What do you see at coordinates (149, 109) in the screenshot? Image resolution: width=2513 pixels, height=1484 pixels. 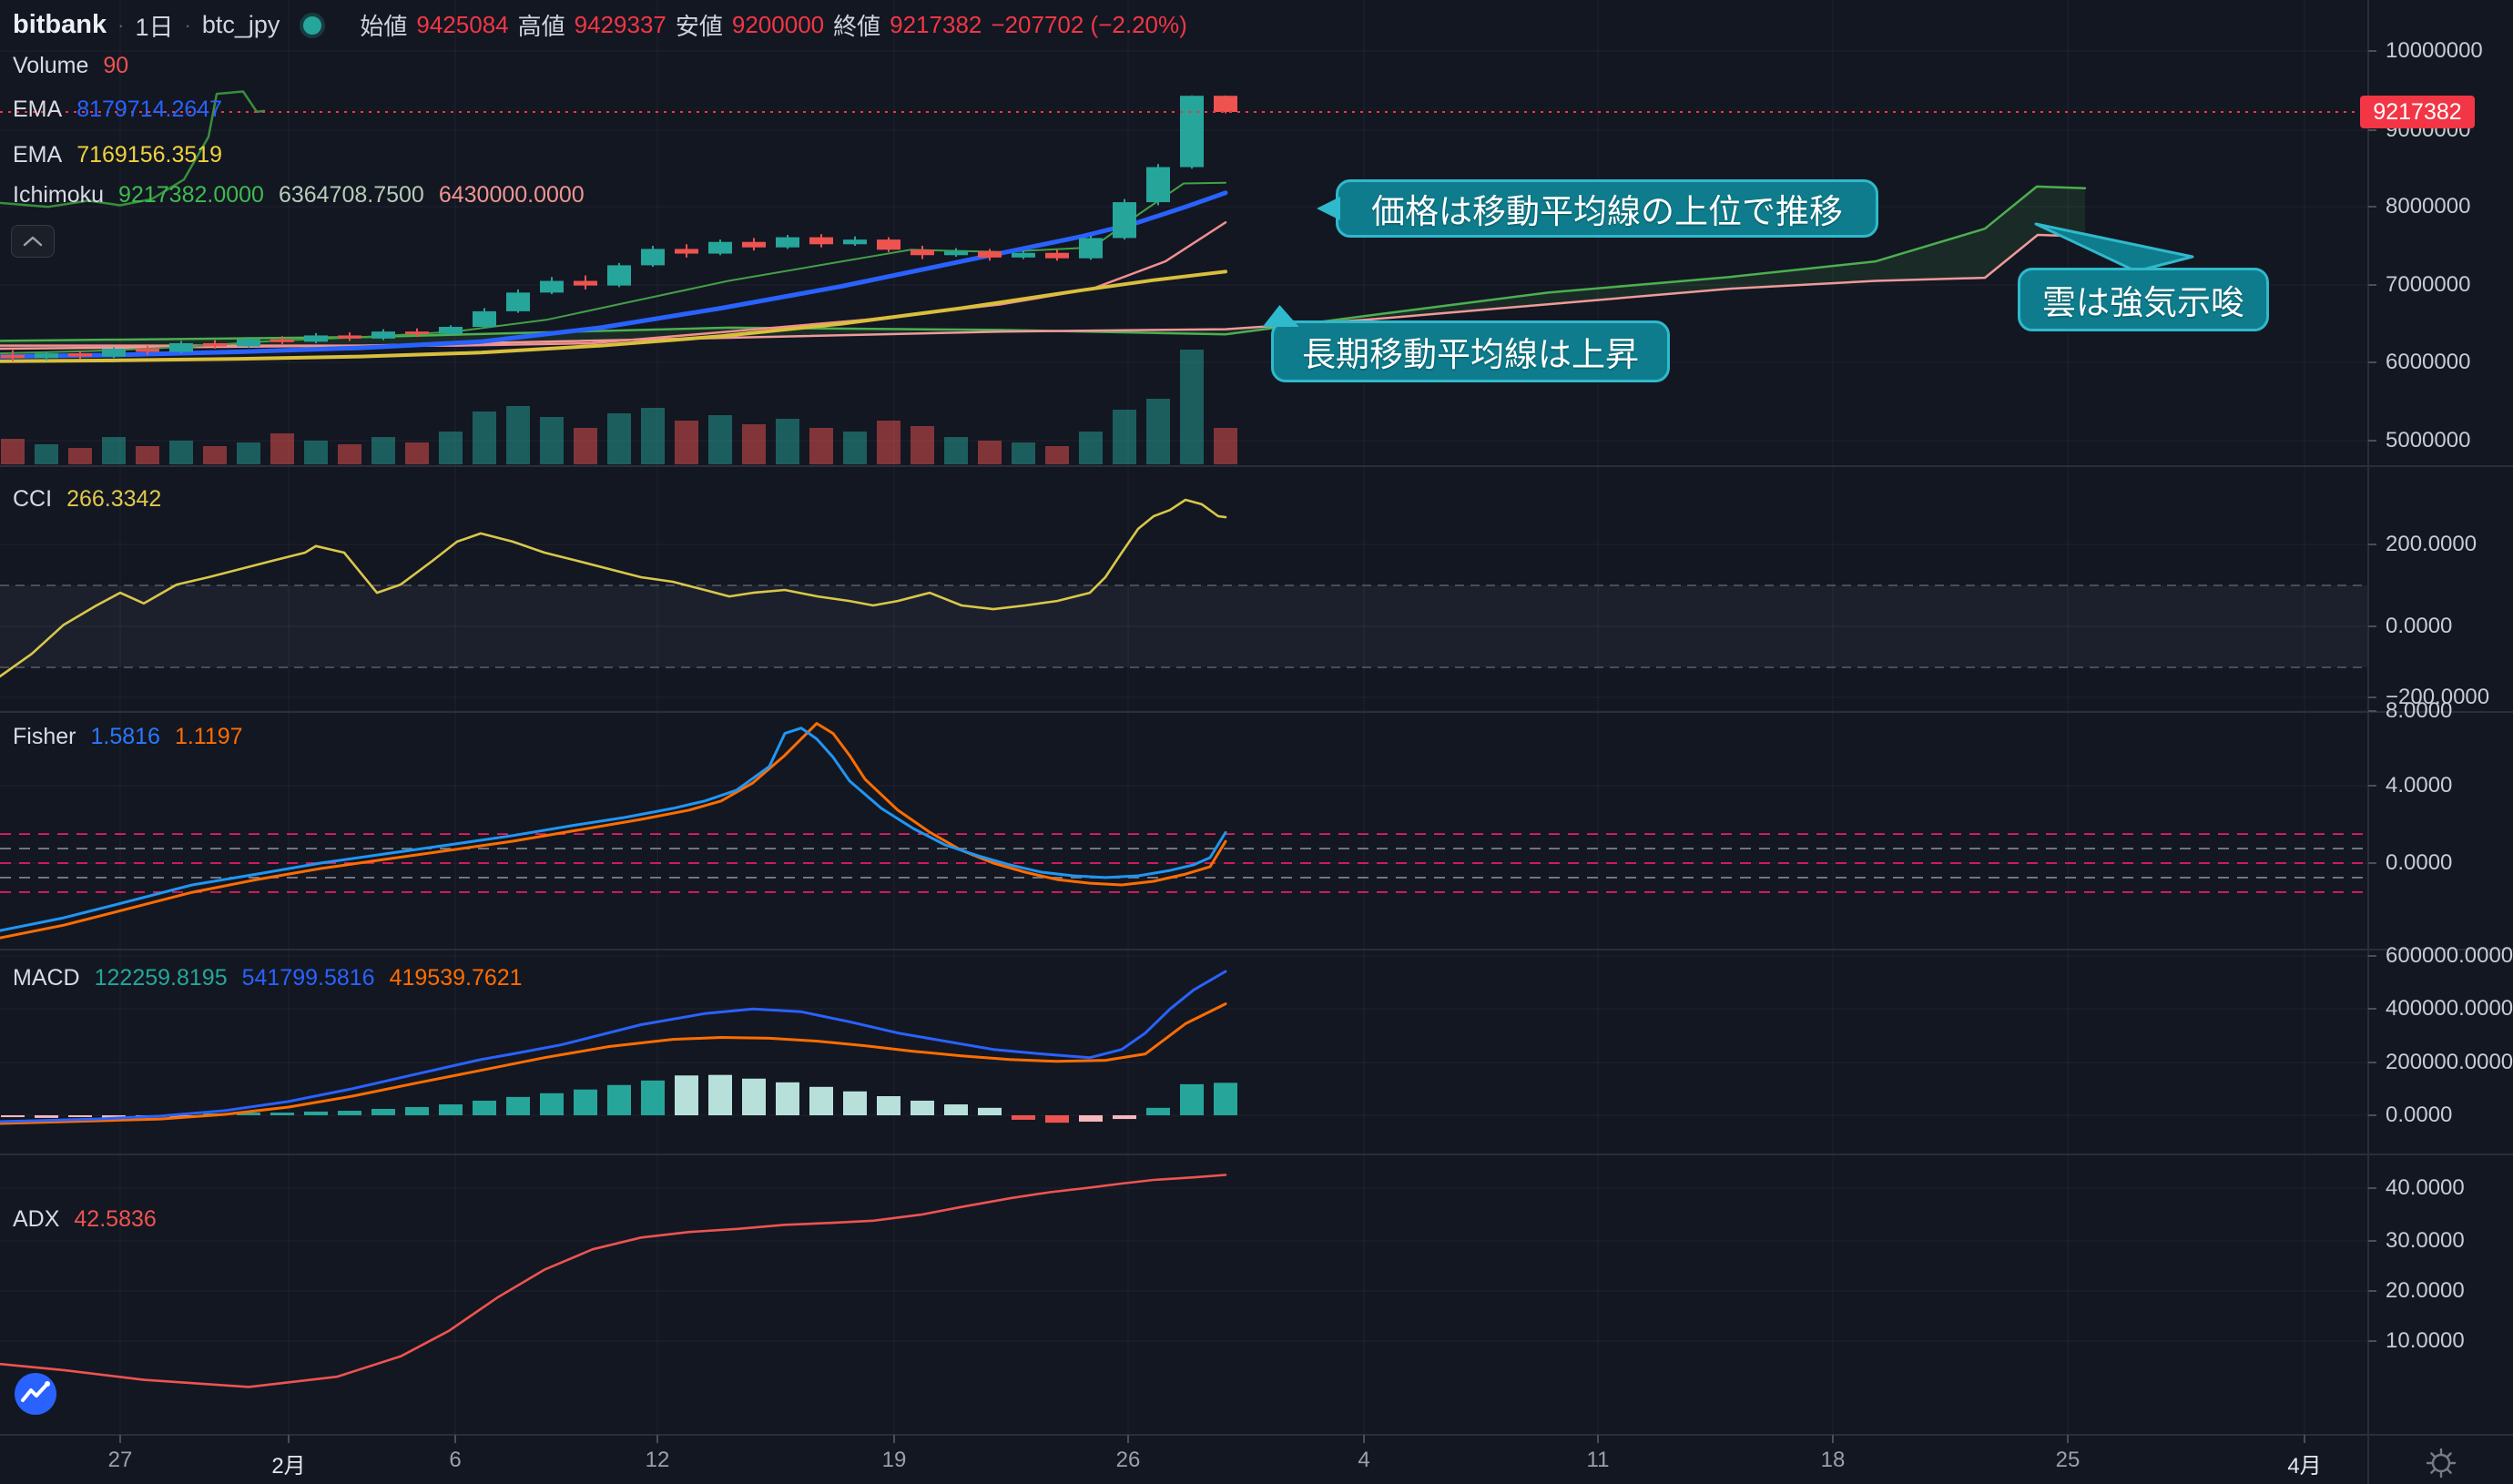 I see `ema-fast-value: 8179714.2647` at bounding box center [149, 109].